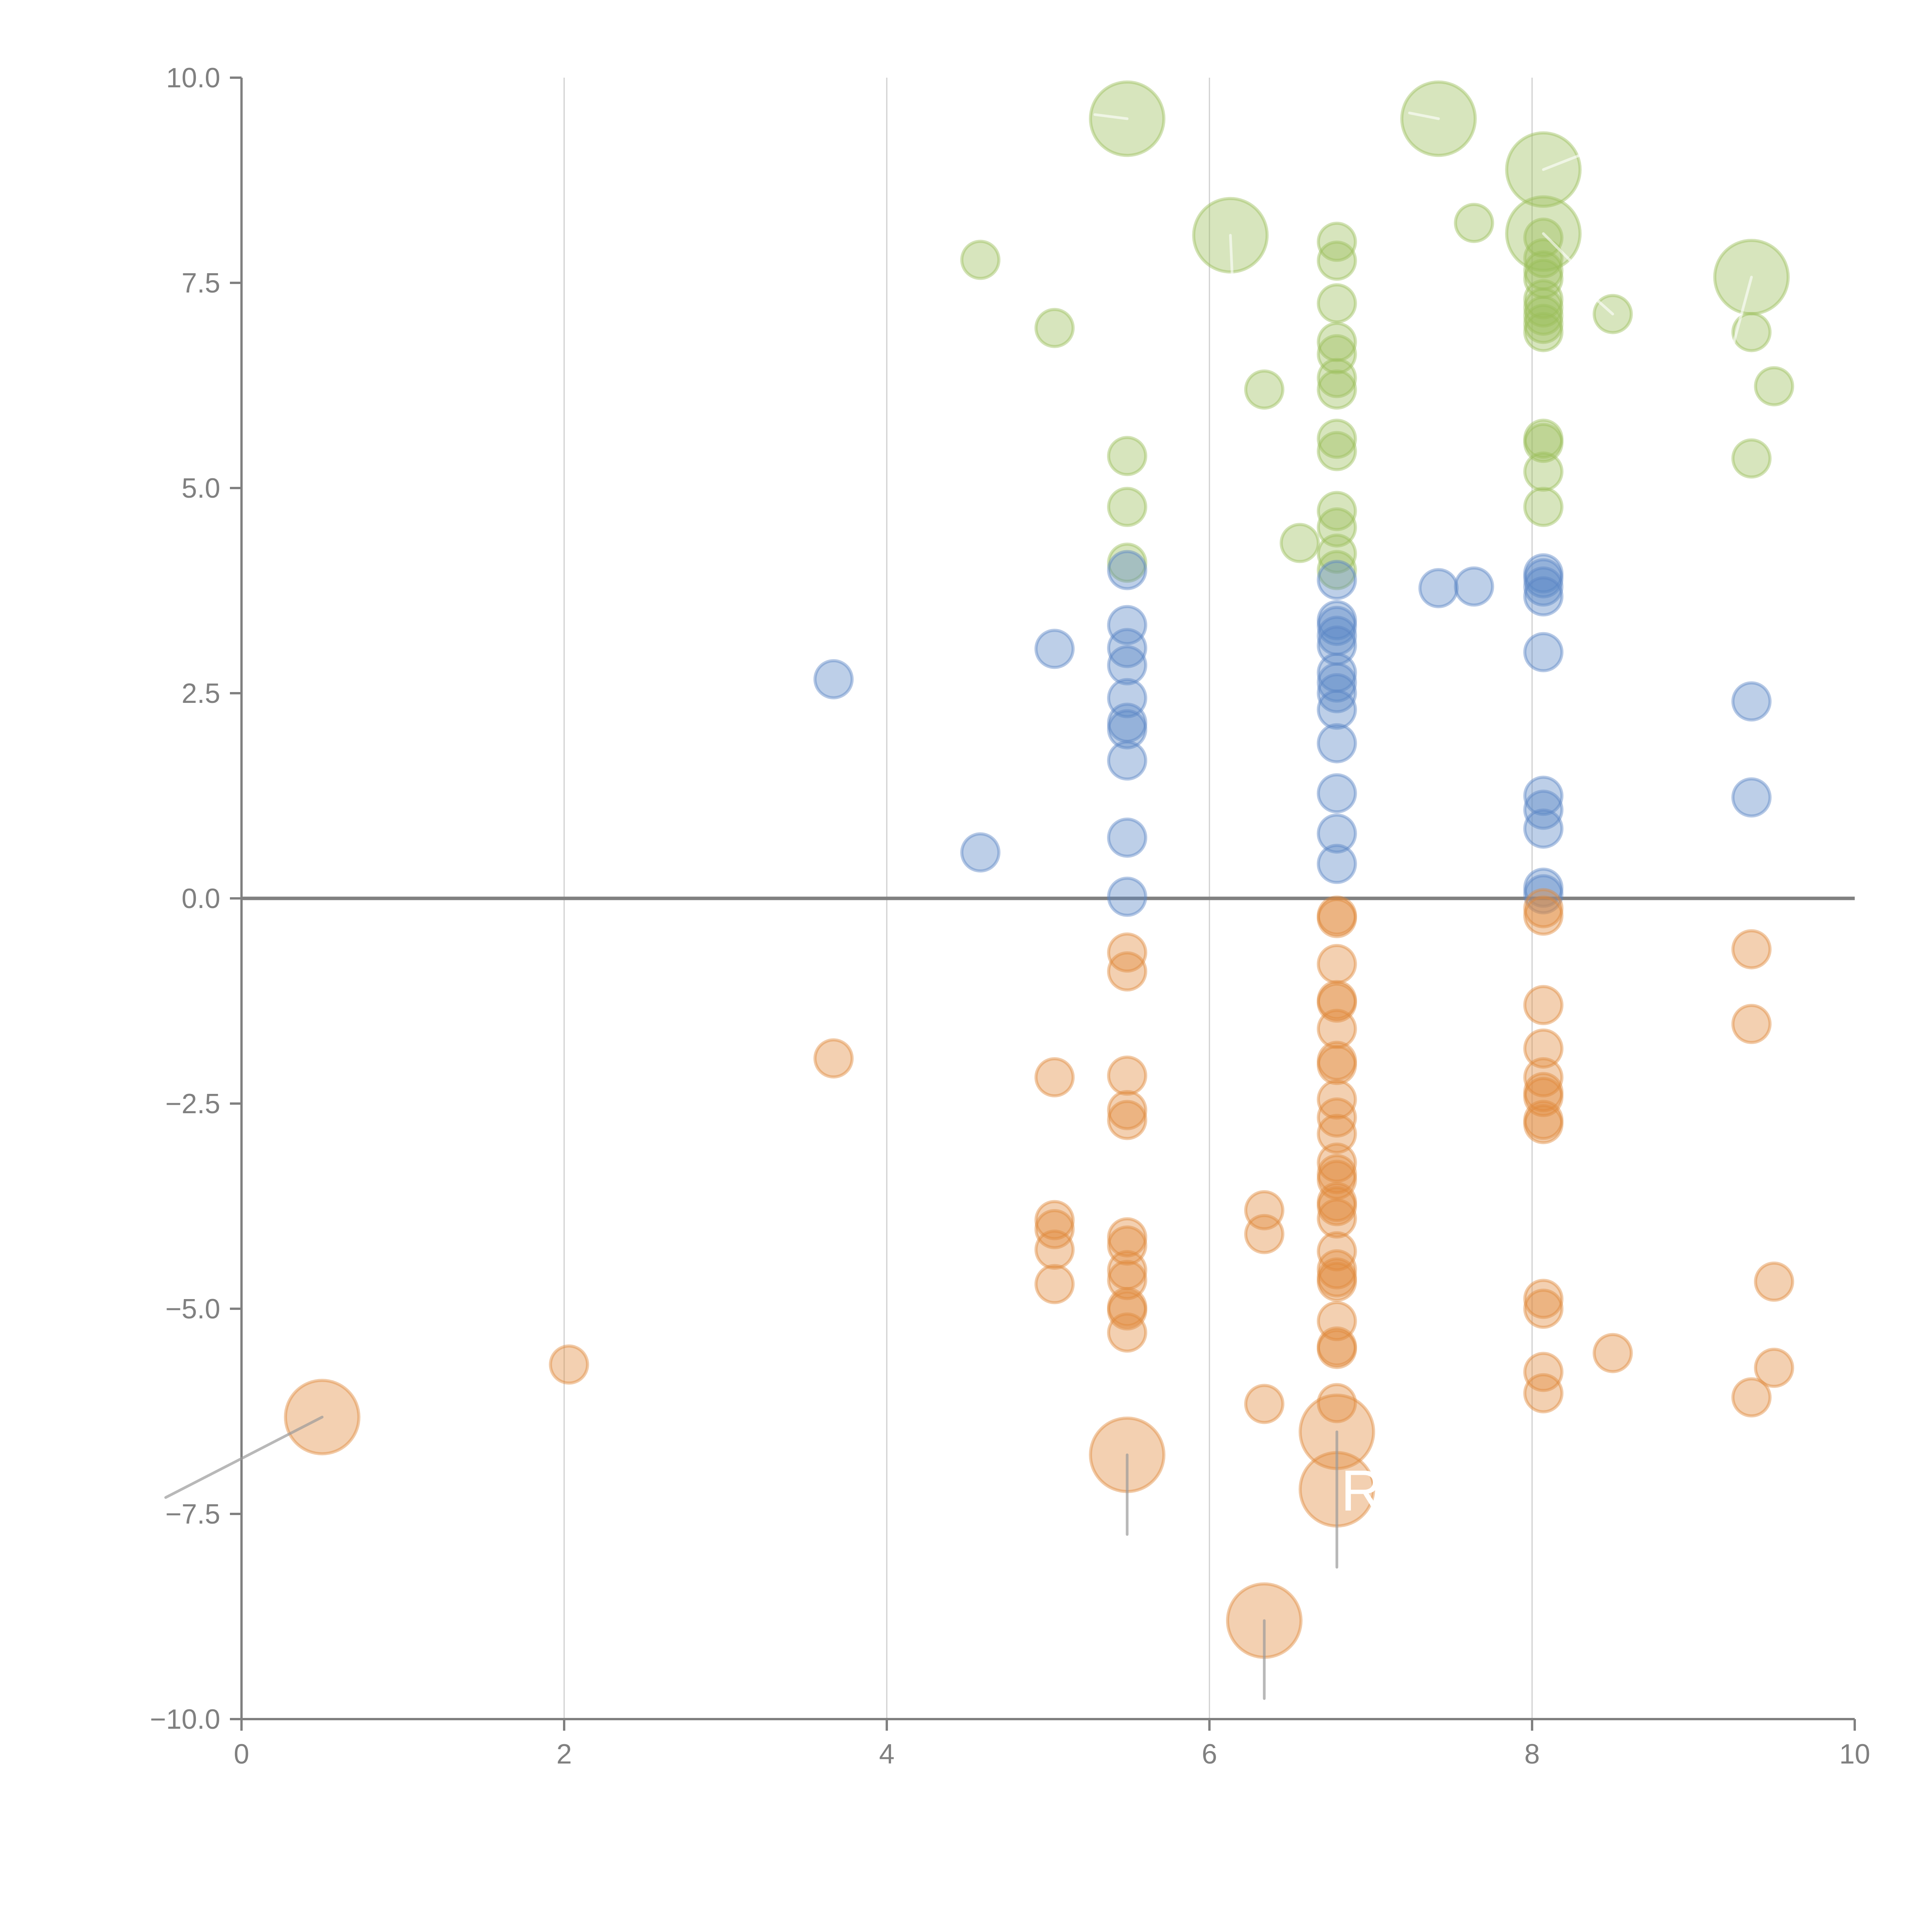 This screenshot has height=1932, width=1932. Describe the element at coordinates (1855, 1755) in the screenshot. I see `x-tick-label: 10` at that location.